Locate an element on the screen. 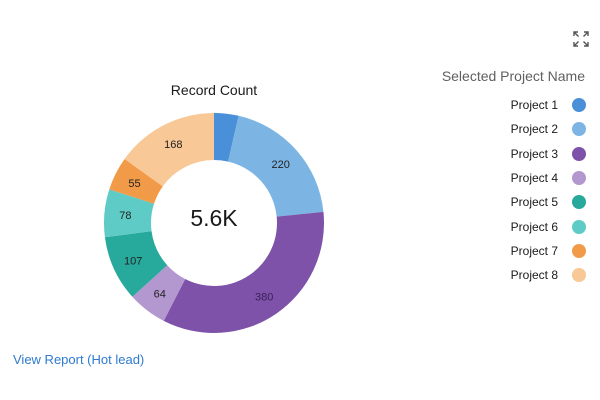  legend-label: Project 2 is located at coordinates (534, 129).